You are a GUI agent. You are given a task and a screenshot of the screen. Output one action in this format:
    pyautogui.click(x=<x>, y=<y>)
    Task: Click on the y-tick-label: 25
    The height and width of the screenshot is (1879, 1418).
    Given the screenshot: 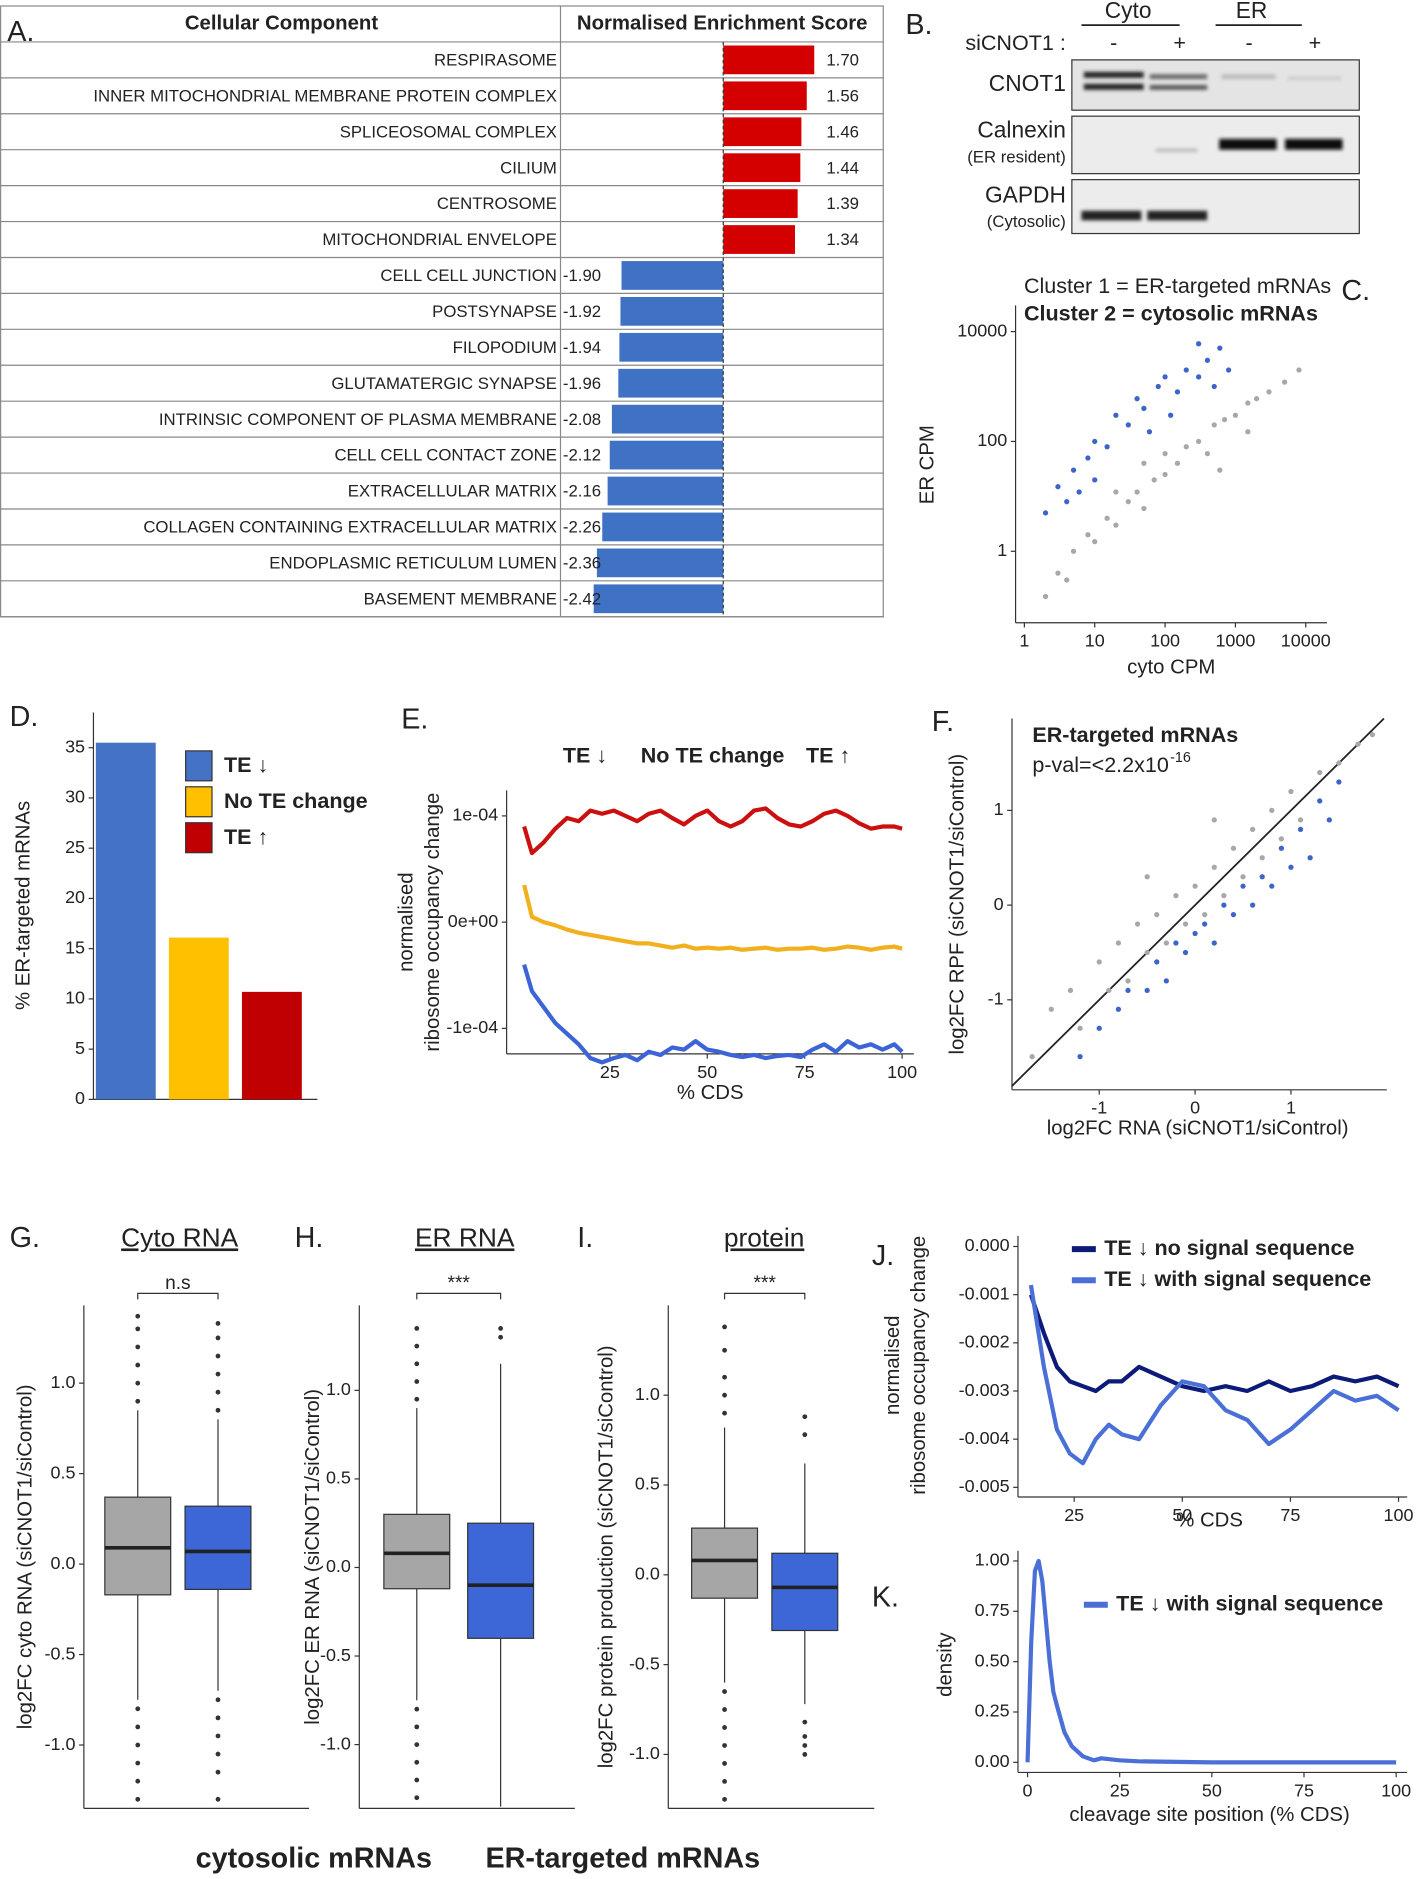 What is the action you would take?
    pyautogui.click(x=75, y=847)
    